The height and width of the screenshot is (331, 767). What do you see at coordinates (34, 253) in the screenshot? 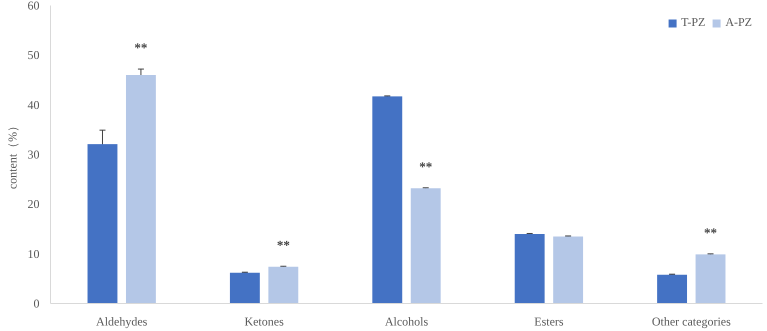
I see `y-tick-label: 10` at bounding box center [34, 253].